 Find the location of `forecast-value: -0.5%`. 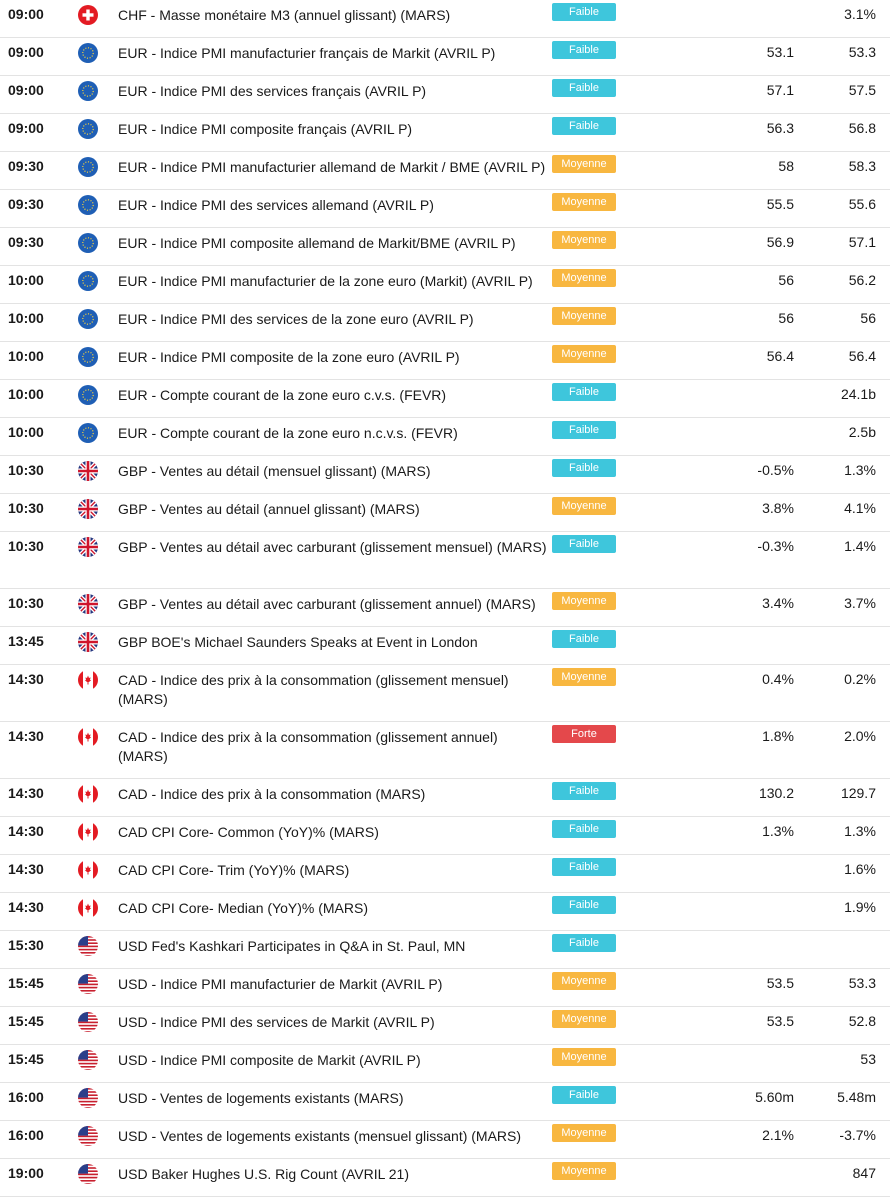

forecast-value: -0.5% is located at coordinates (775, 470).